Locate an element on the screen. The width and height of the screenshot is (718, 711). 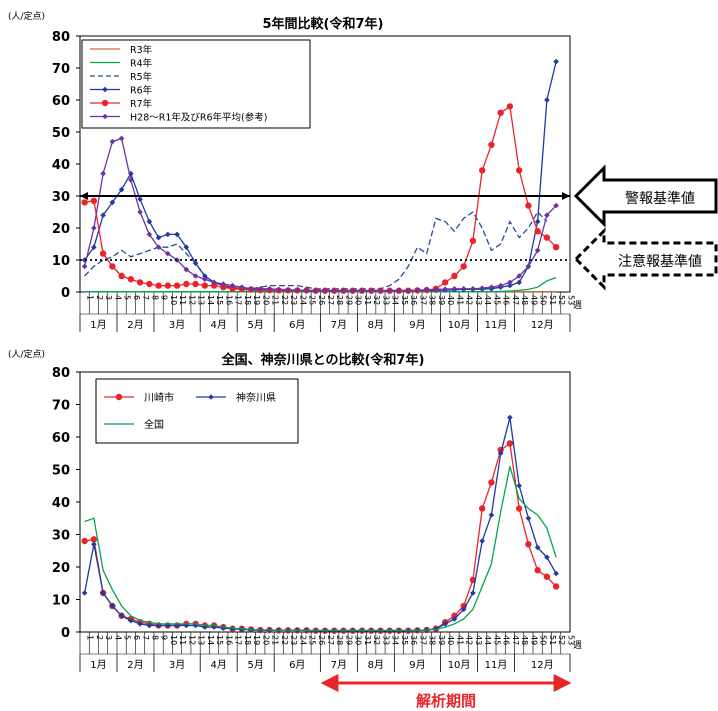
week-tick-label: 27 is located at coordinates (330, 640).